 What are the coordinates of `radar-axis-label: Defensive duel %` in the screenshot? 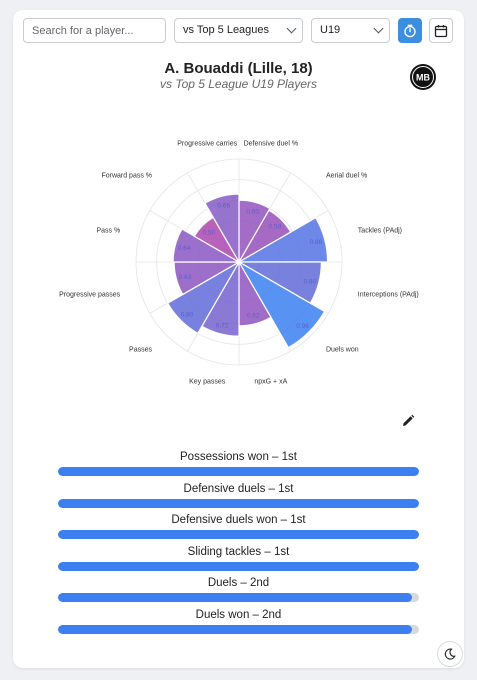 It's located at (271, 144).